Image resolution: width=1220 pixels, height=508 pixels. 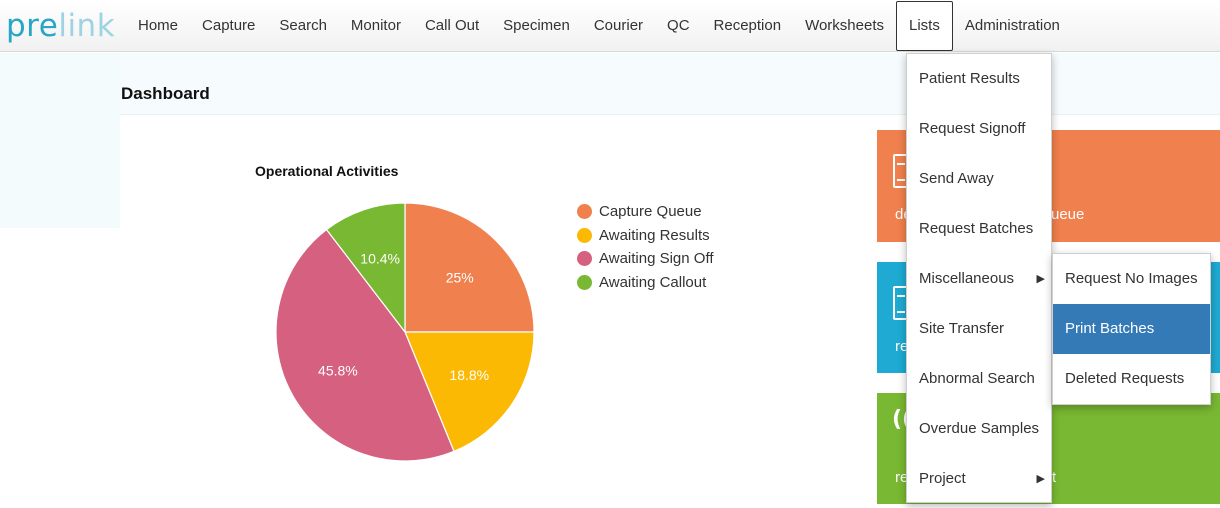 I want to click on legend-item-capture-queue: Capture Queue, so click(x=645, y=212).